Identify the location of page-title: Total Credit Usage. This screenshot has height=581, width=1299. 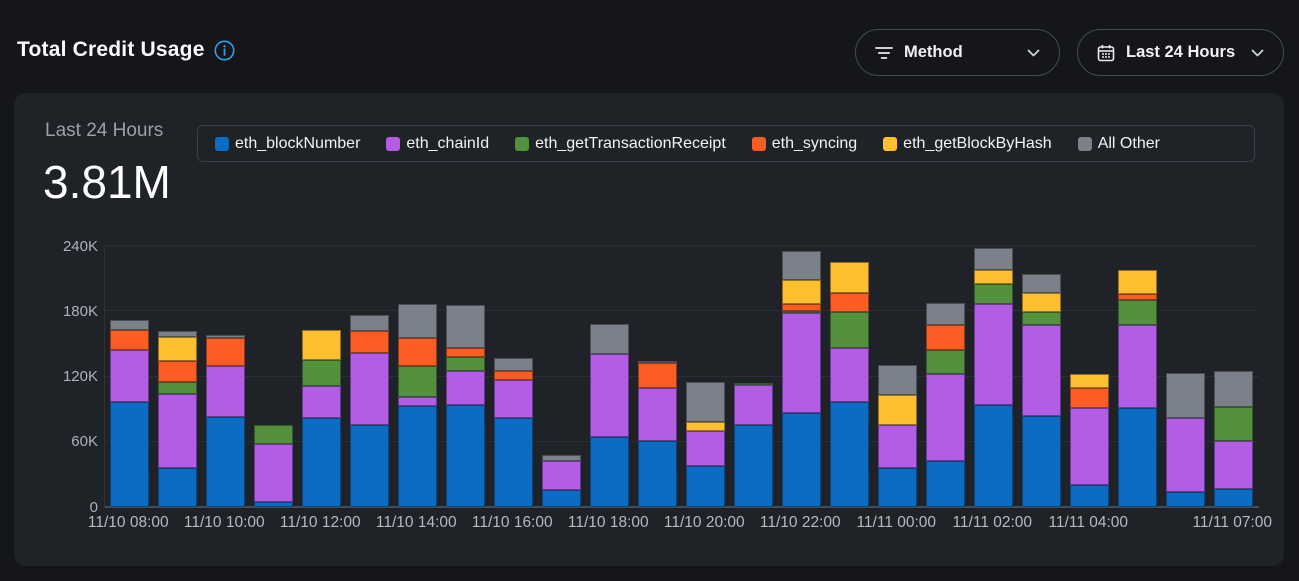
(111, 49).